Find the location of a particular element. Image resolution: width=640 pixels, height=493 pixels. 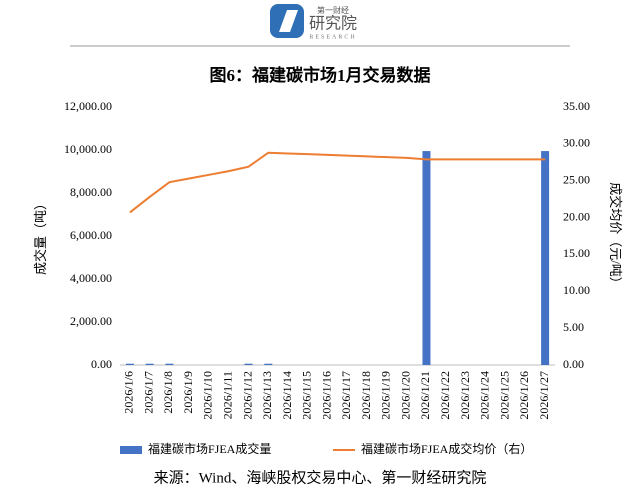

y-tick-label: 4,000.00 is located at coordinates (91, 278).